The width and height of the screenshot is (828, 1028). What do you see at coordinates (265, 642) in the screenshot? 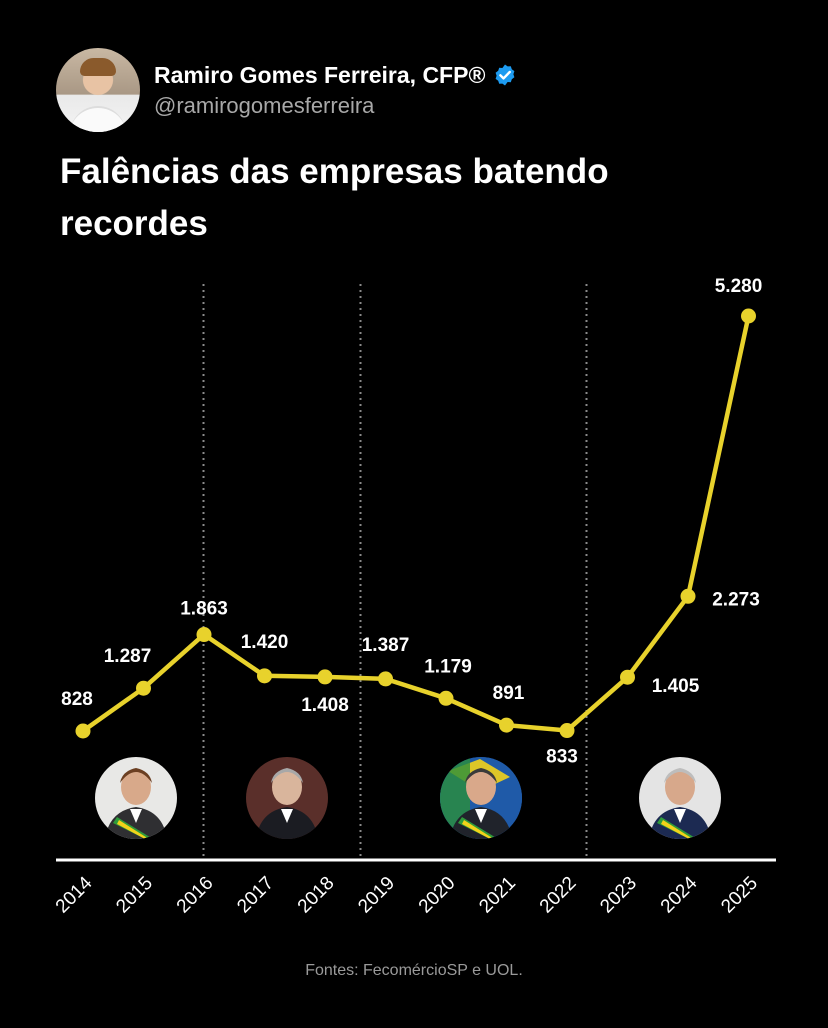
I see `data-label-2017: 1.420` at bounding box center [265, 642].